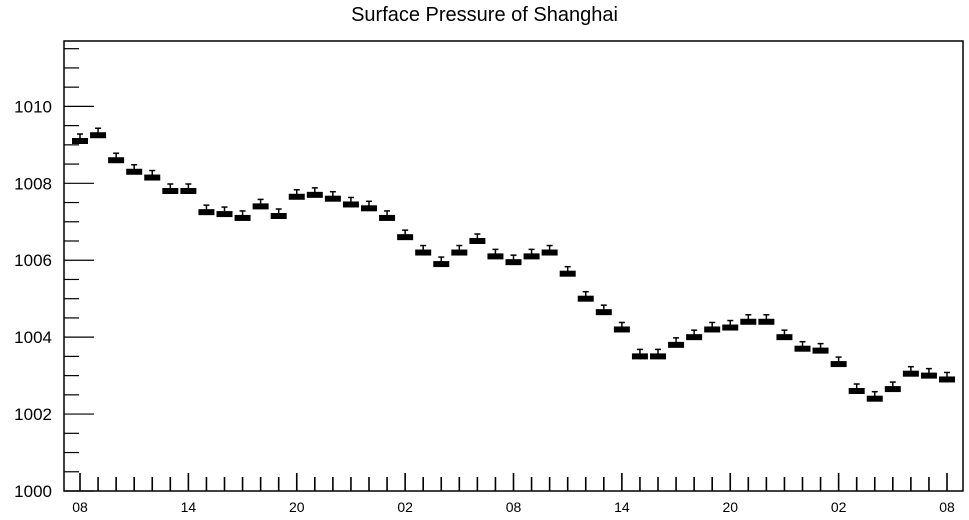 Image resolution: width=969 pixels, height=520 pixels. What do you see at coordinates (33, 260) in the screenshot?
I see `y-tick-label: 1006` at bounding box center [33, 260].